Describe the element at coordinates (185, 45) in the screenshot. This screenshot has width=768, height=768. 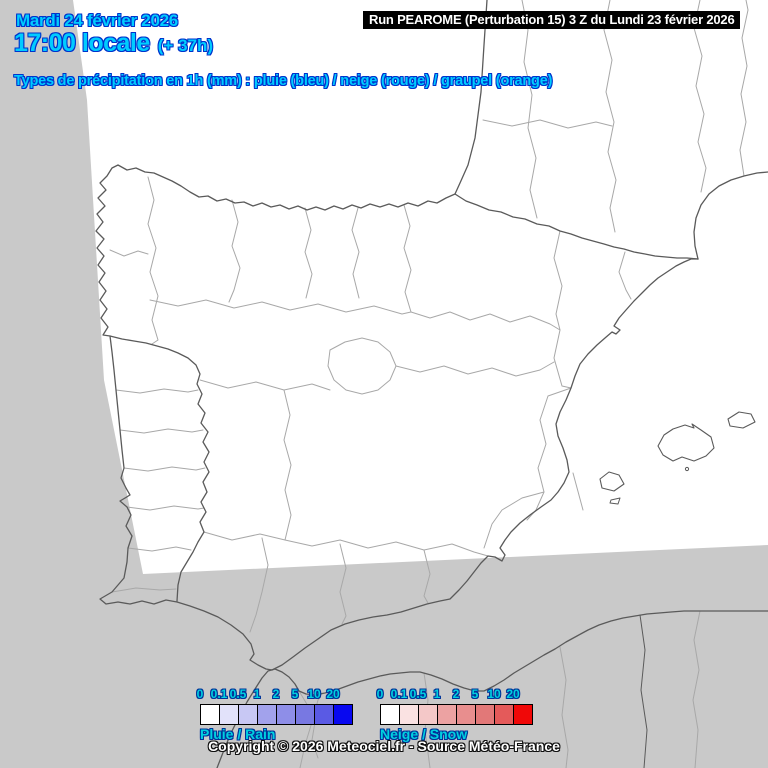
I see `forecast-offset-label: (+ 37h)` at that location.